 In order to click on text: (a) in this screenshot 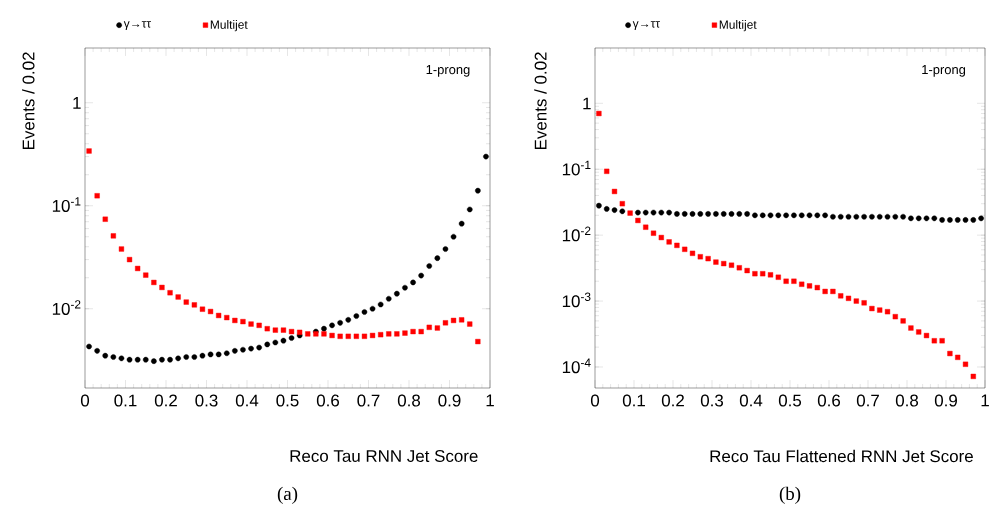, I will do `click(287, 495)`.